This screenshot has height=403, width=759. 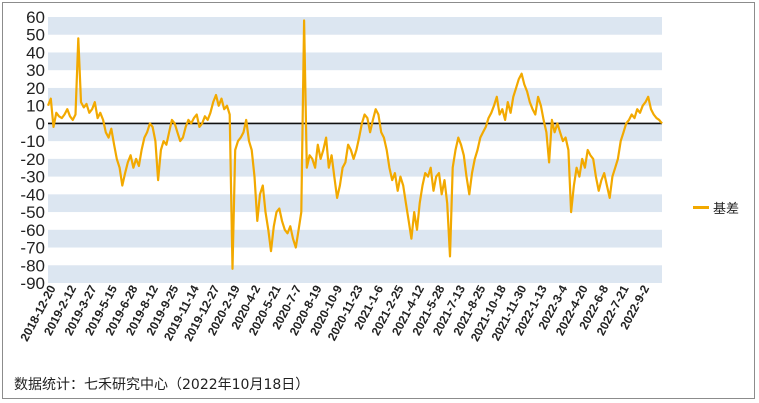 I want to click on y-tick-label: -30, so click(x=32, y=177).